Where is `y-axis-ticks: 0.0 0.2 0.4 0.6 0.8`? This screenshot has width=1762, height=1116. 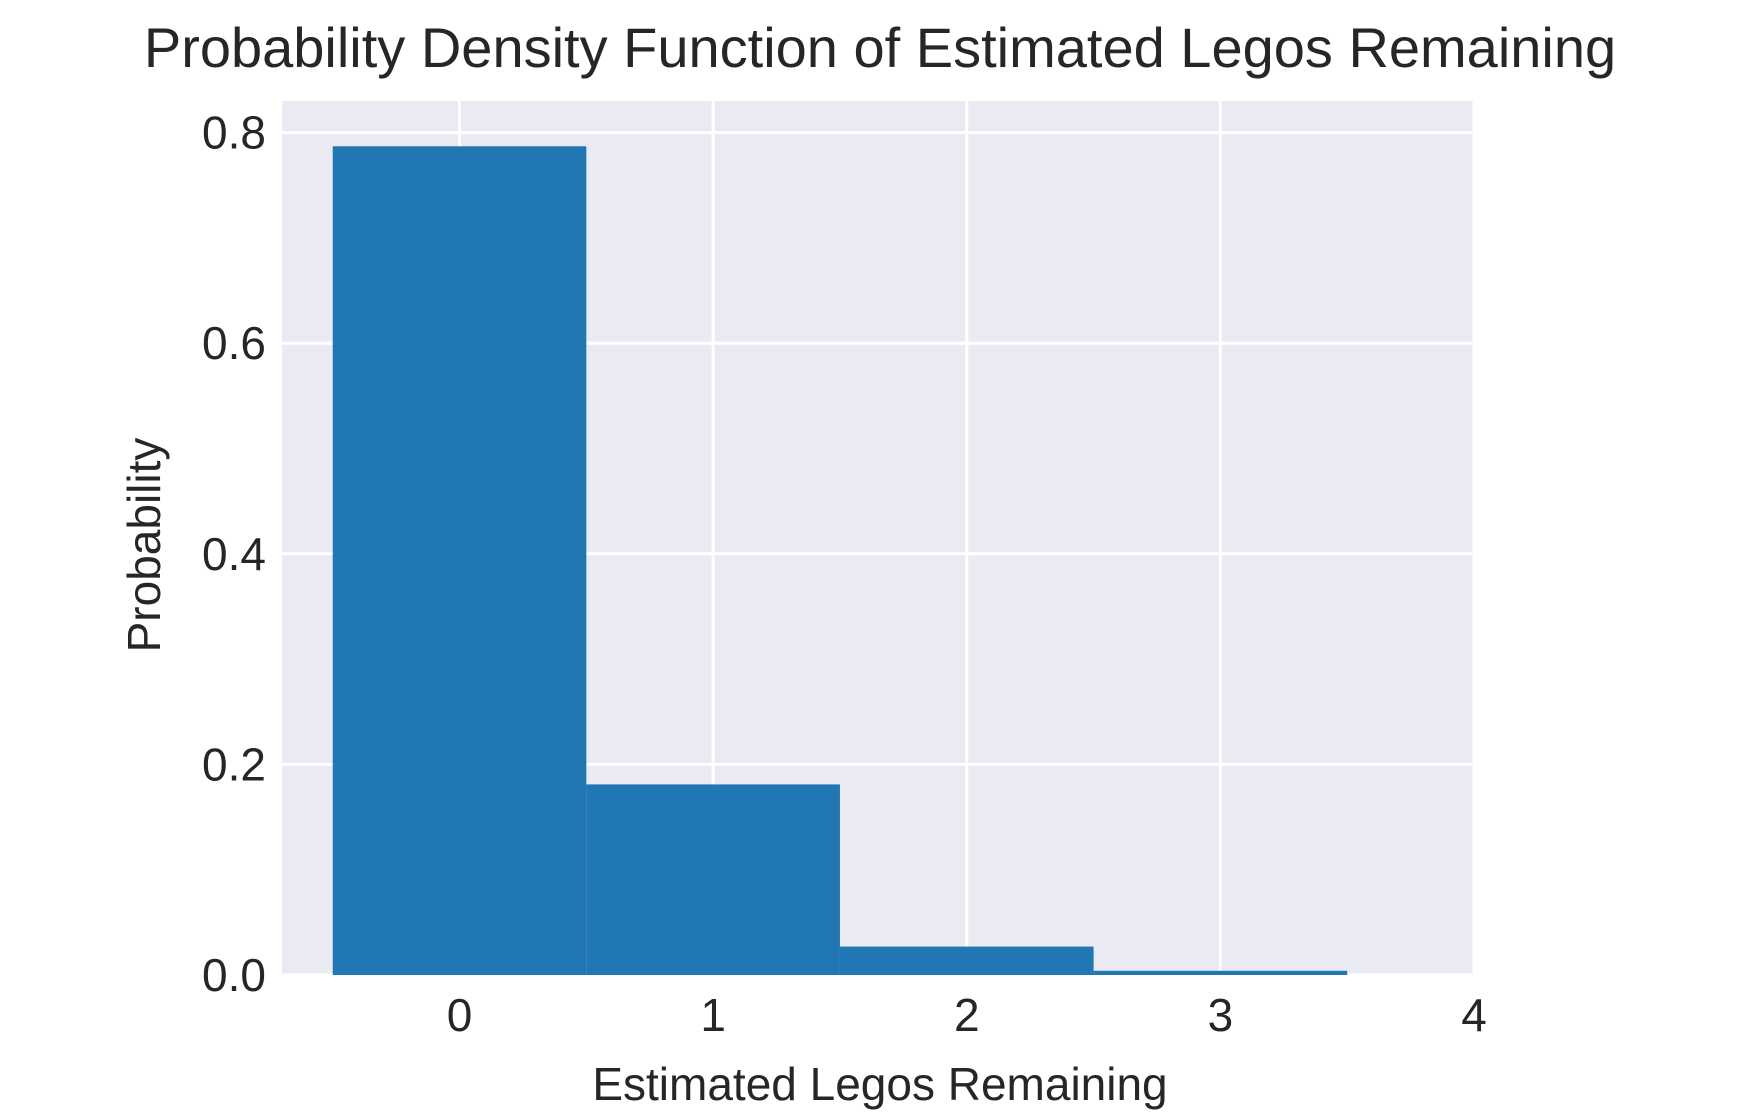 y-axis-ticks: 0.0 0.2 0.4 0.6 0.8 is located at coordinates (234, 554).